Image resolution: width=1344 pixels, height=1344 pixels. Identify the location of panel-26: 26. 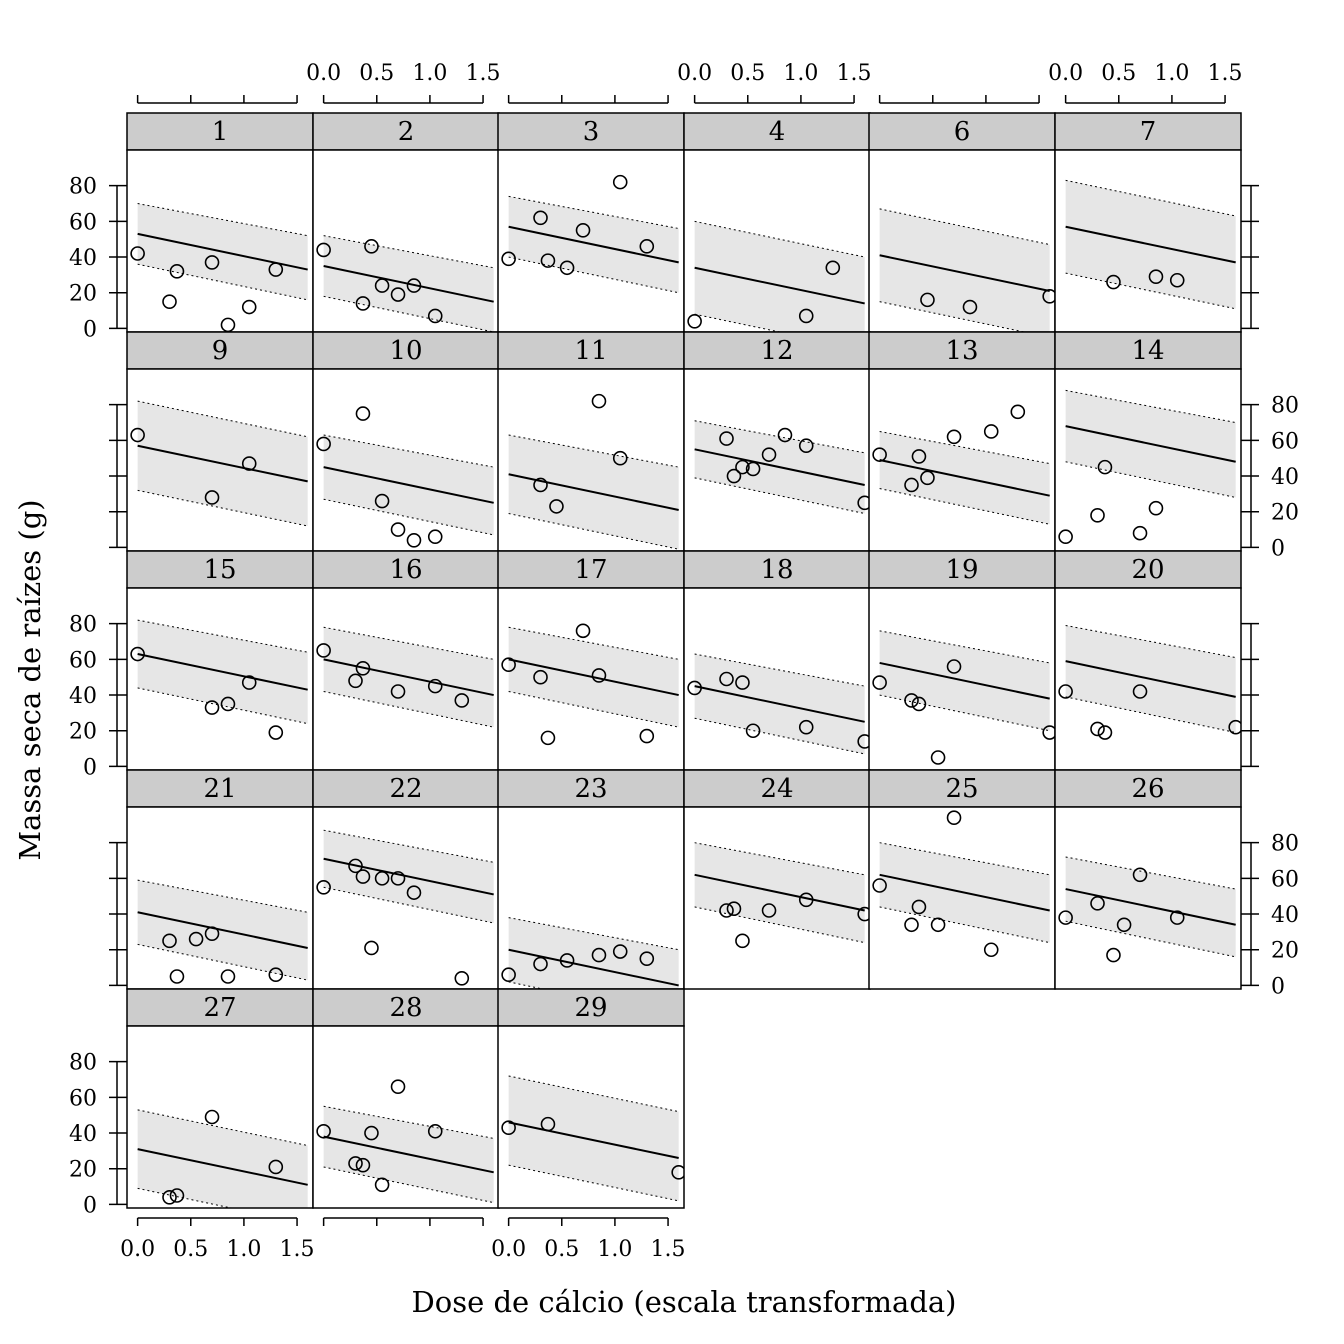
(1148, 879).